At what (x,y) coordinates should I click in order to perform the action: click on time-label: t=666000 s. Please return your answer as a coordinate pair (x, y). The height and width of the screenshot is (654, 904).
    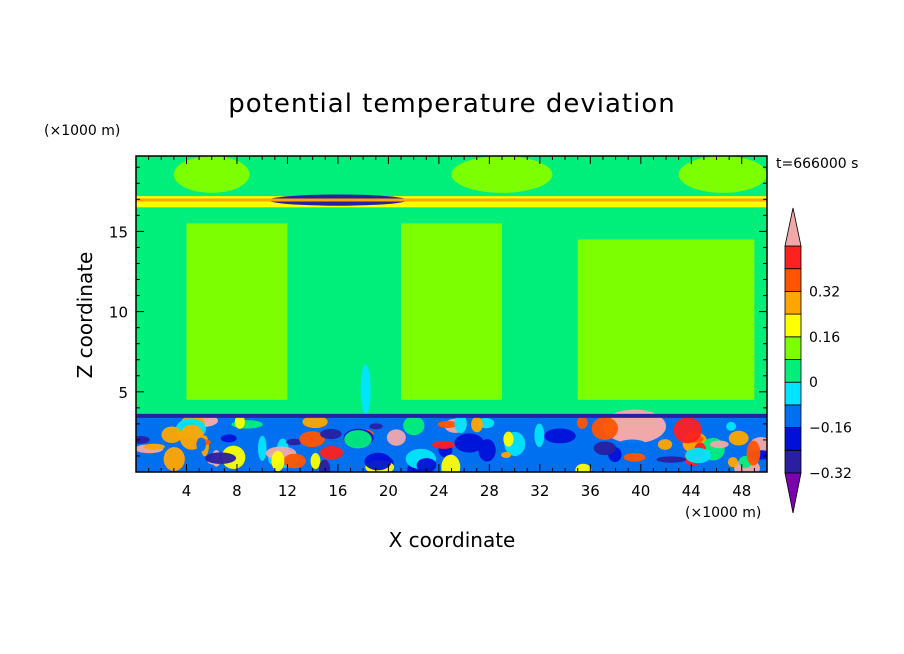
    Looking at the image, I should click on (817, 164).